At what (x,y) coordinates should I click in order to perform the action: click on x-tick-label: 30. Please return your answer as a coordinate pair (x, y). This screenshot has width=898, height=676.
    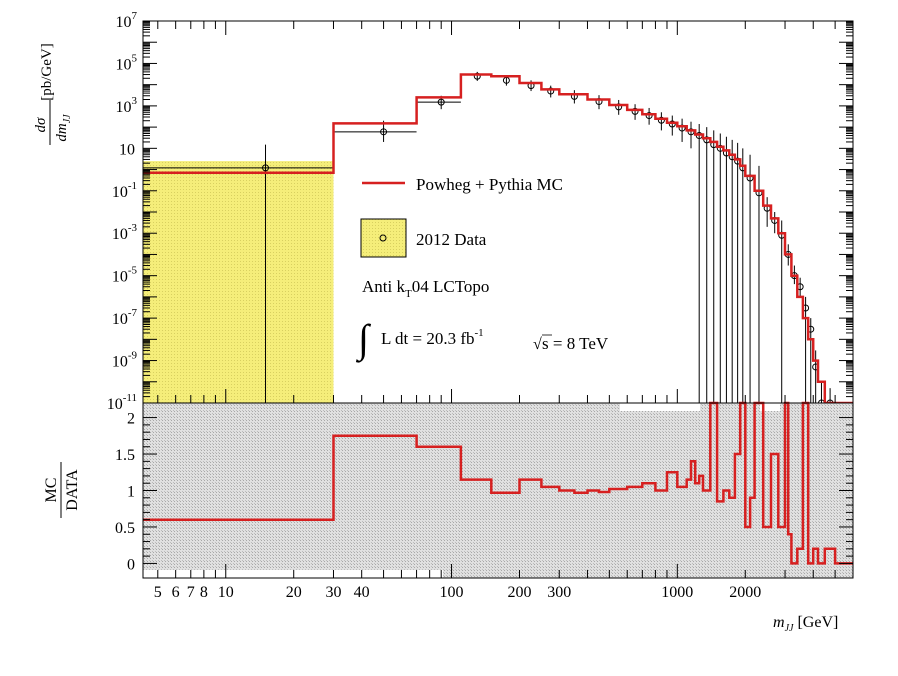
    Looking at the image, I should click on (333, 592).